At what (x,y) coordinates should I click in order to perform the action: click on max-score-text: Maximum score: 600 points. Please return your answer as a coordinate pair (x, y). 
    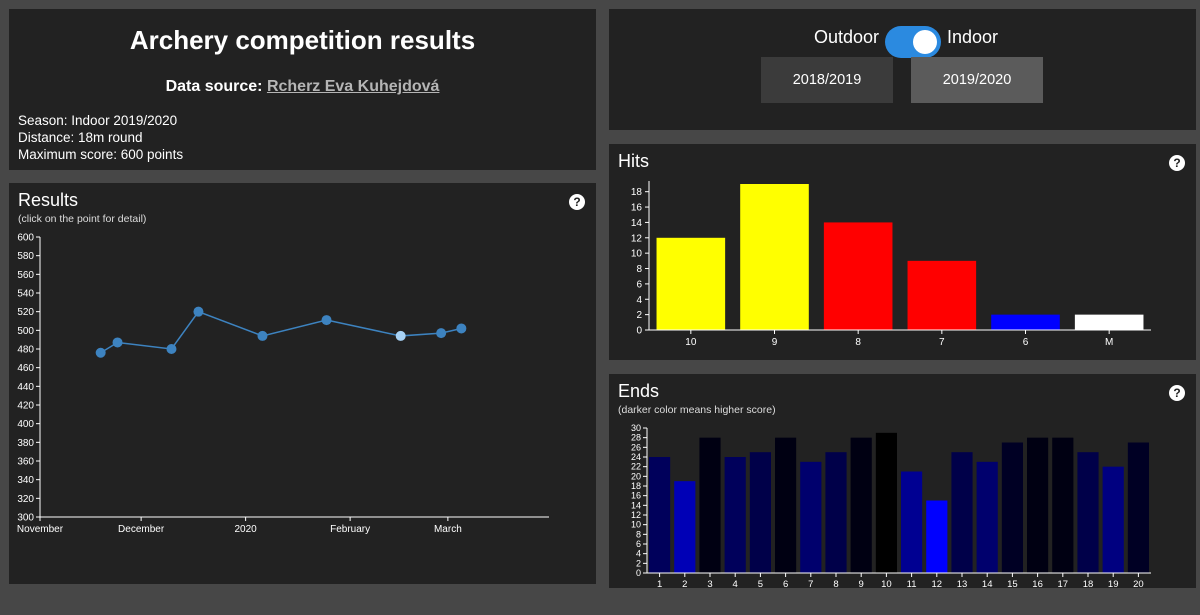
    Looking at the image, I should click on (101, 154).